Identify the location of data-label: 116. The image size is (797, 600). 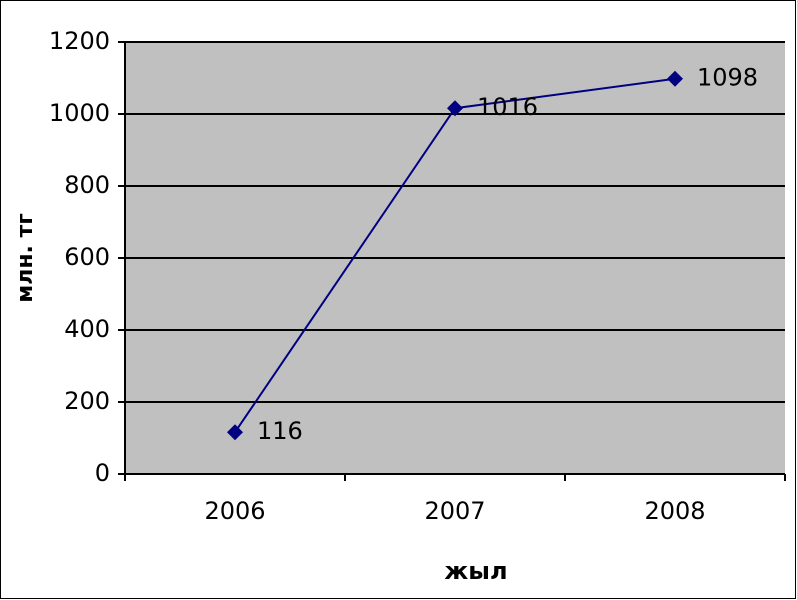
(280, 431).